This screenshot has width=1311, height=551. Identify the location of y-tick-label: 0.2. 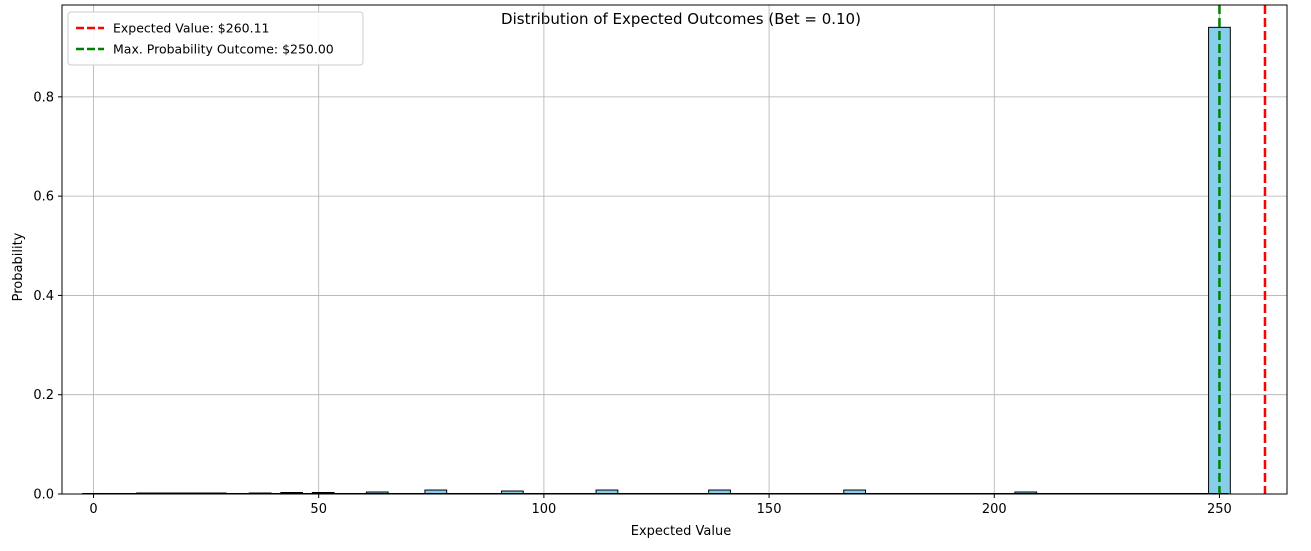
(43, 395).